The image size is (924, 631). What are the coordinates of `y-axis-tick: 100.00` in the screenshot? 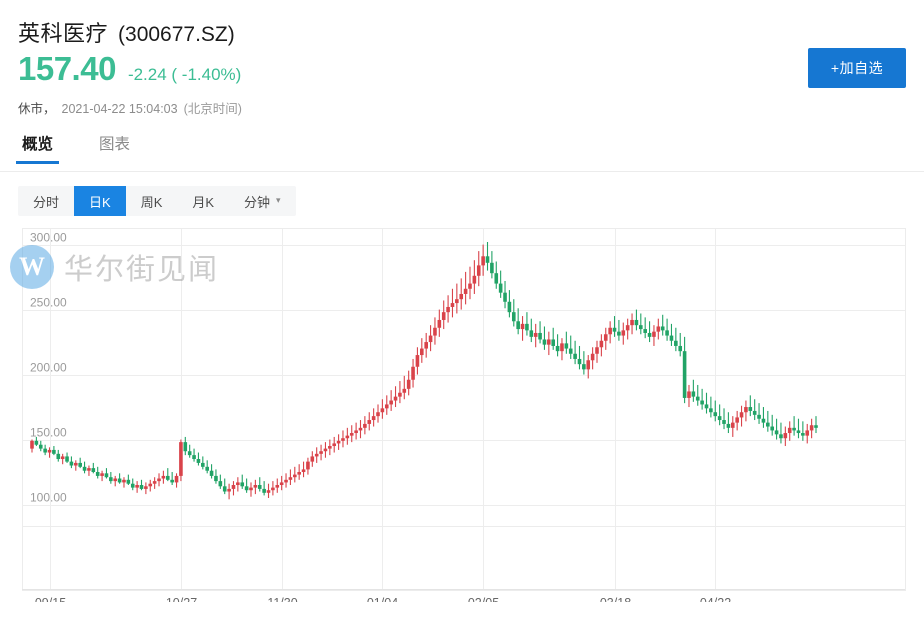 It's located at (48, 498).